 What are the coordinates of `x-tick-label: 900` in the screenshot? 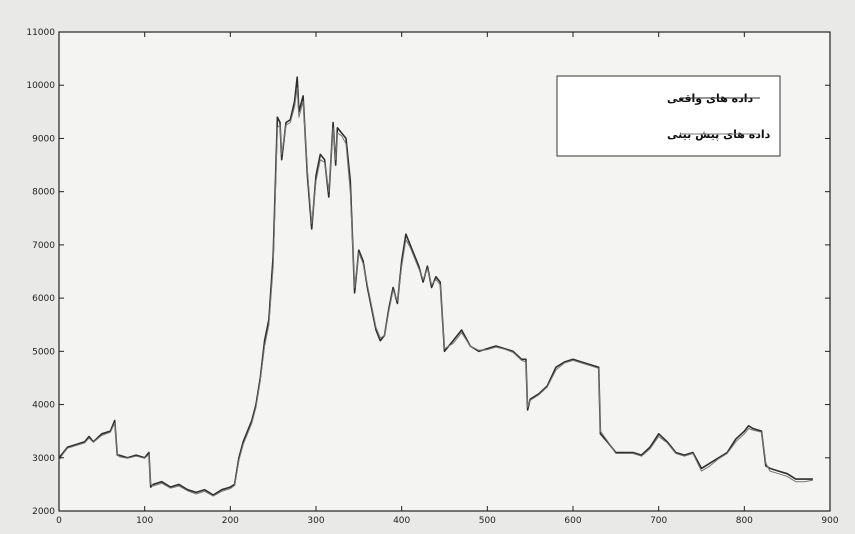 It's located at (829, 521).